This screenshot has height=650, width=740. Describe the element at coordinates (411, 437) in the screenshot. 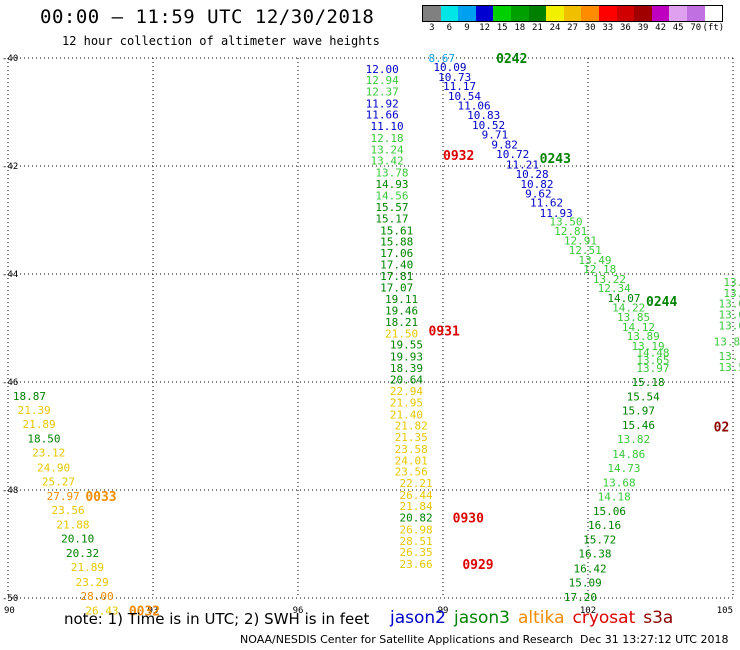

I see `wave-height-value: 21.35` at that location.